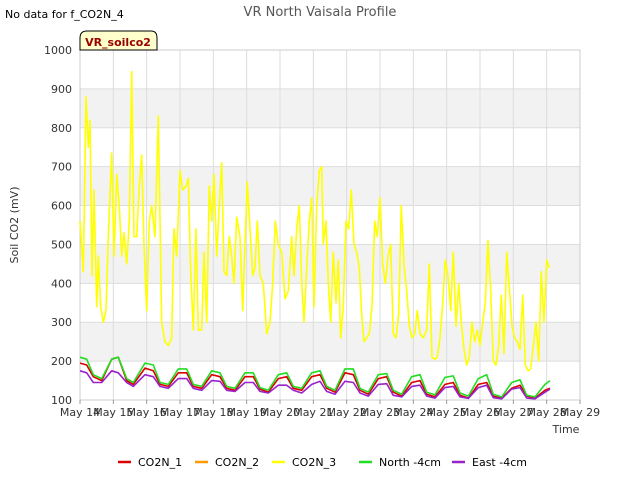 The width and height of the screenshot is (640, 484). What do you see at coordinates (314, 462) in the screenshot?
I see `legend-label: CO2N_3` at bounding box center [314, 462].